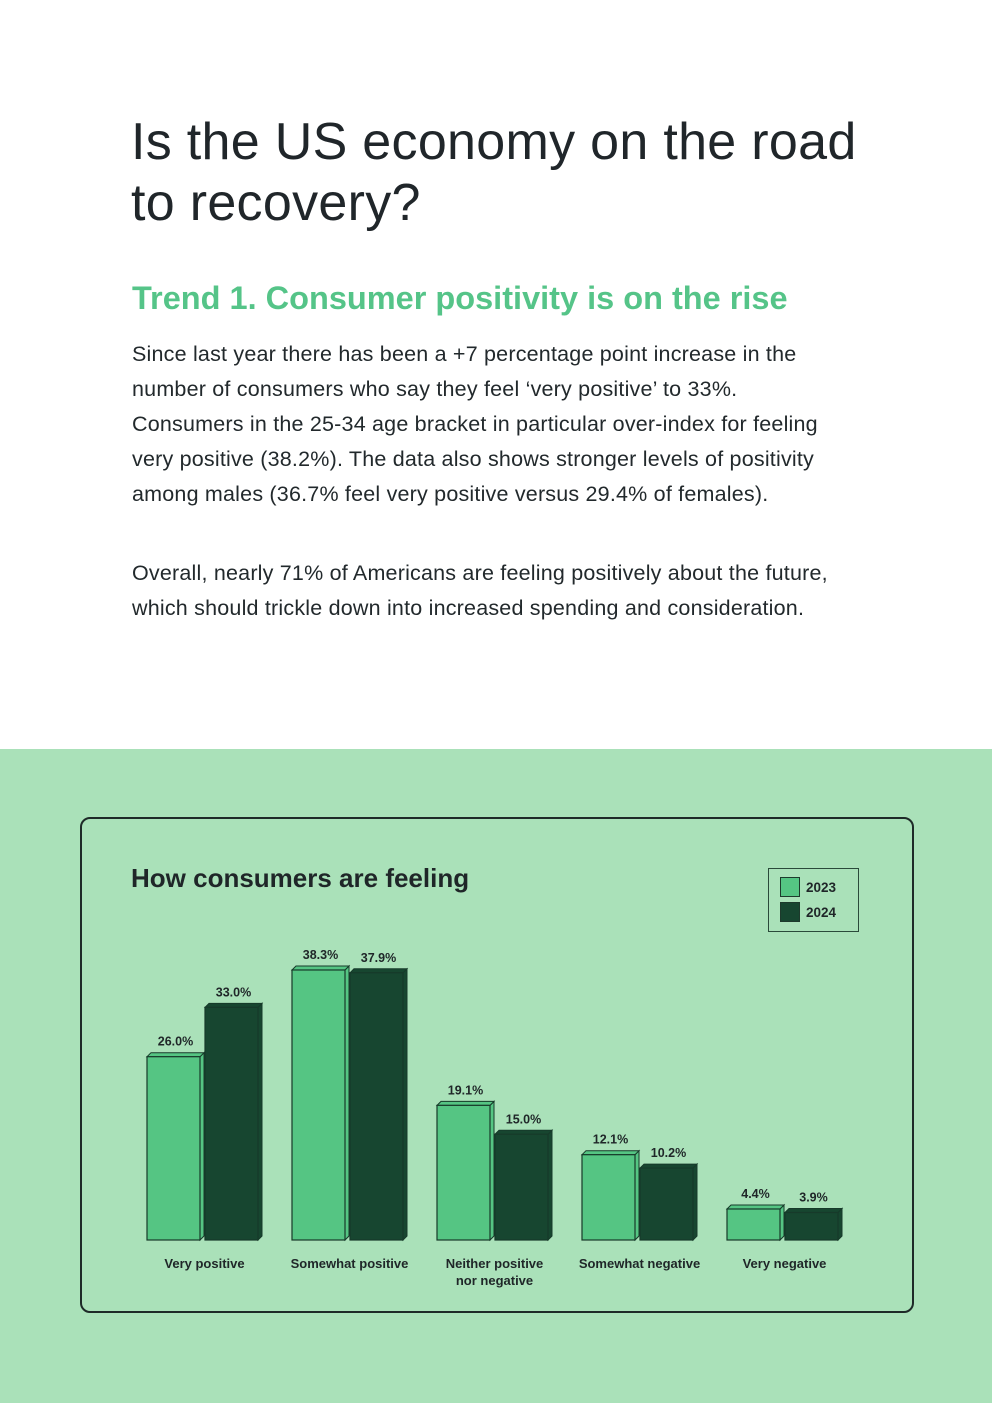 This screenshot has height=1403, width=992. What do you see at coordinates (233, 992) in the screenshot?
I see `data-label-2024-0: 33.0%` at bounding box center [233, 992].